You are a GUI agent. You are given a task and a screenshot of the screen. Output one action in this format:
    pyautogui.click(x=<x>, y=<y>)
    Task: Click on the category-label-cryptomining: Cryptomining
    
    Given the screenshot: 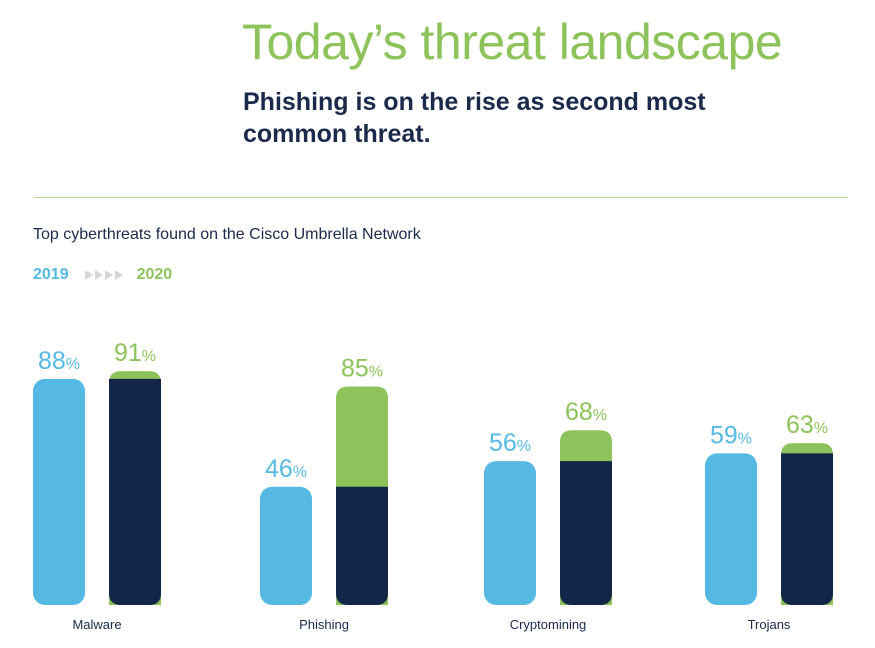 What is the action you would take?
    pyautogui.click(x=548, y=624)
    